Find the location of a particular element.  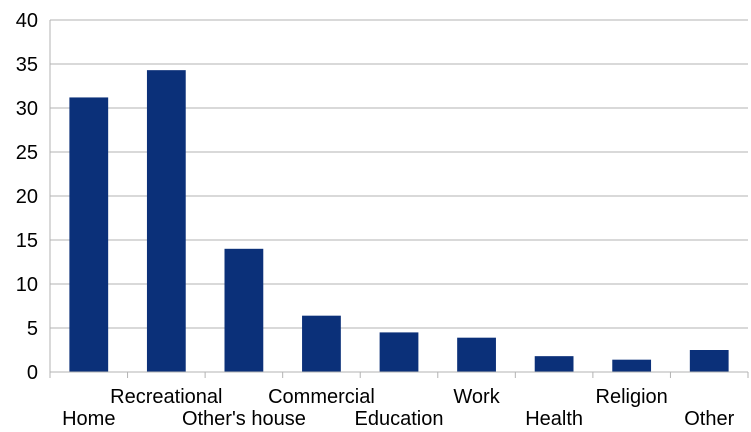

y-tick-label: 20 is located at coordinates (27, 197).